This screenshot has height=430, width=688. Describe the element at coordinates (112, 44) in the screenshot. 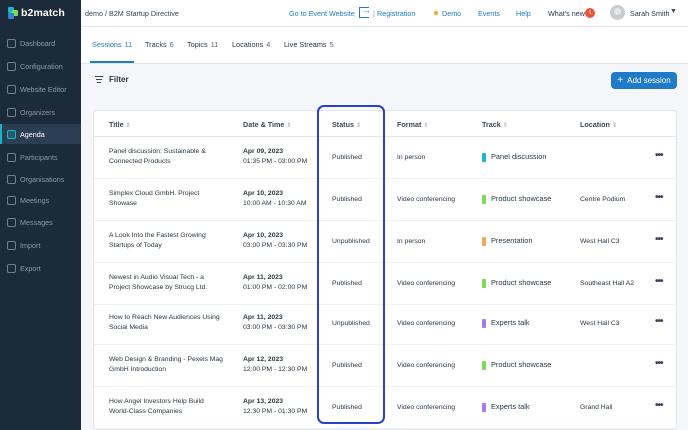

I see `tab-sessions: Sessions 11` at that location.